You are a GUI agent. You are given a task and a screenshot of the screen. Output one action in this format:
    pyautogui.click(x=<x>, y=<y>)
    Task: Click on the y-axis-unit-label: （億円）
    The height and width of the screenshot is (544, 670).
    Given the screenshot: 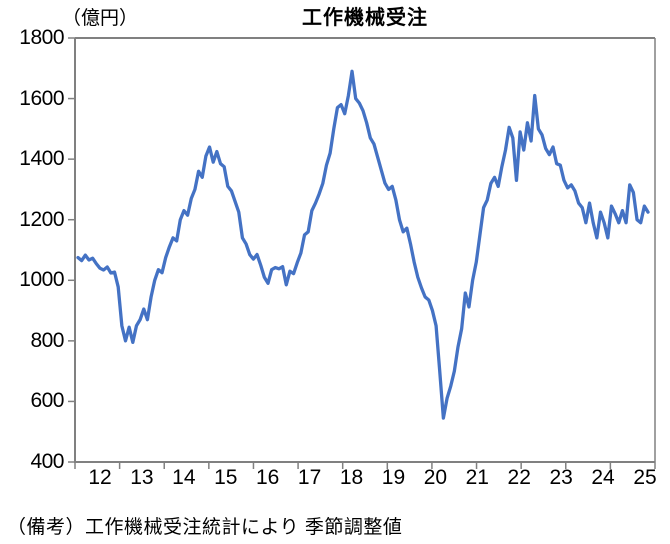 What is the action you would take?
    pyautogui.click(x=100, y=18)
    